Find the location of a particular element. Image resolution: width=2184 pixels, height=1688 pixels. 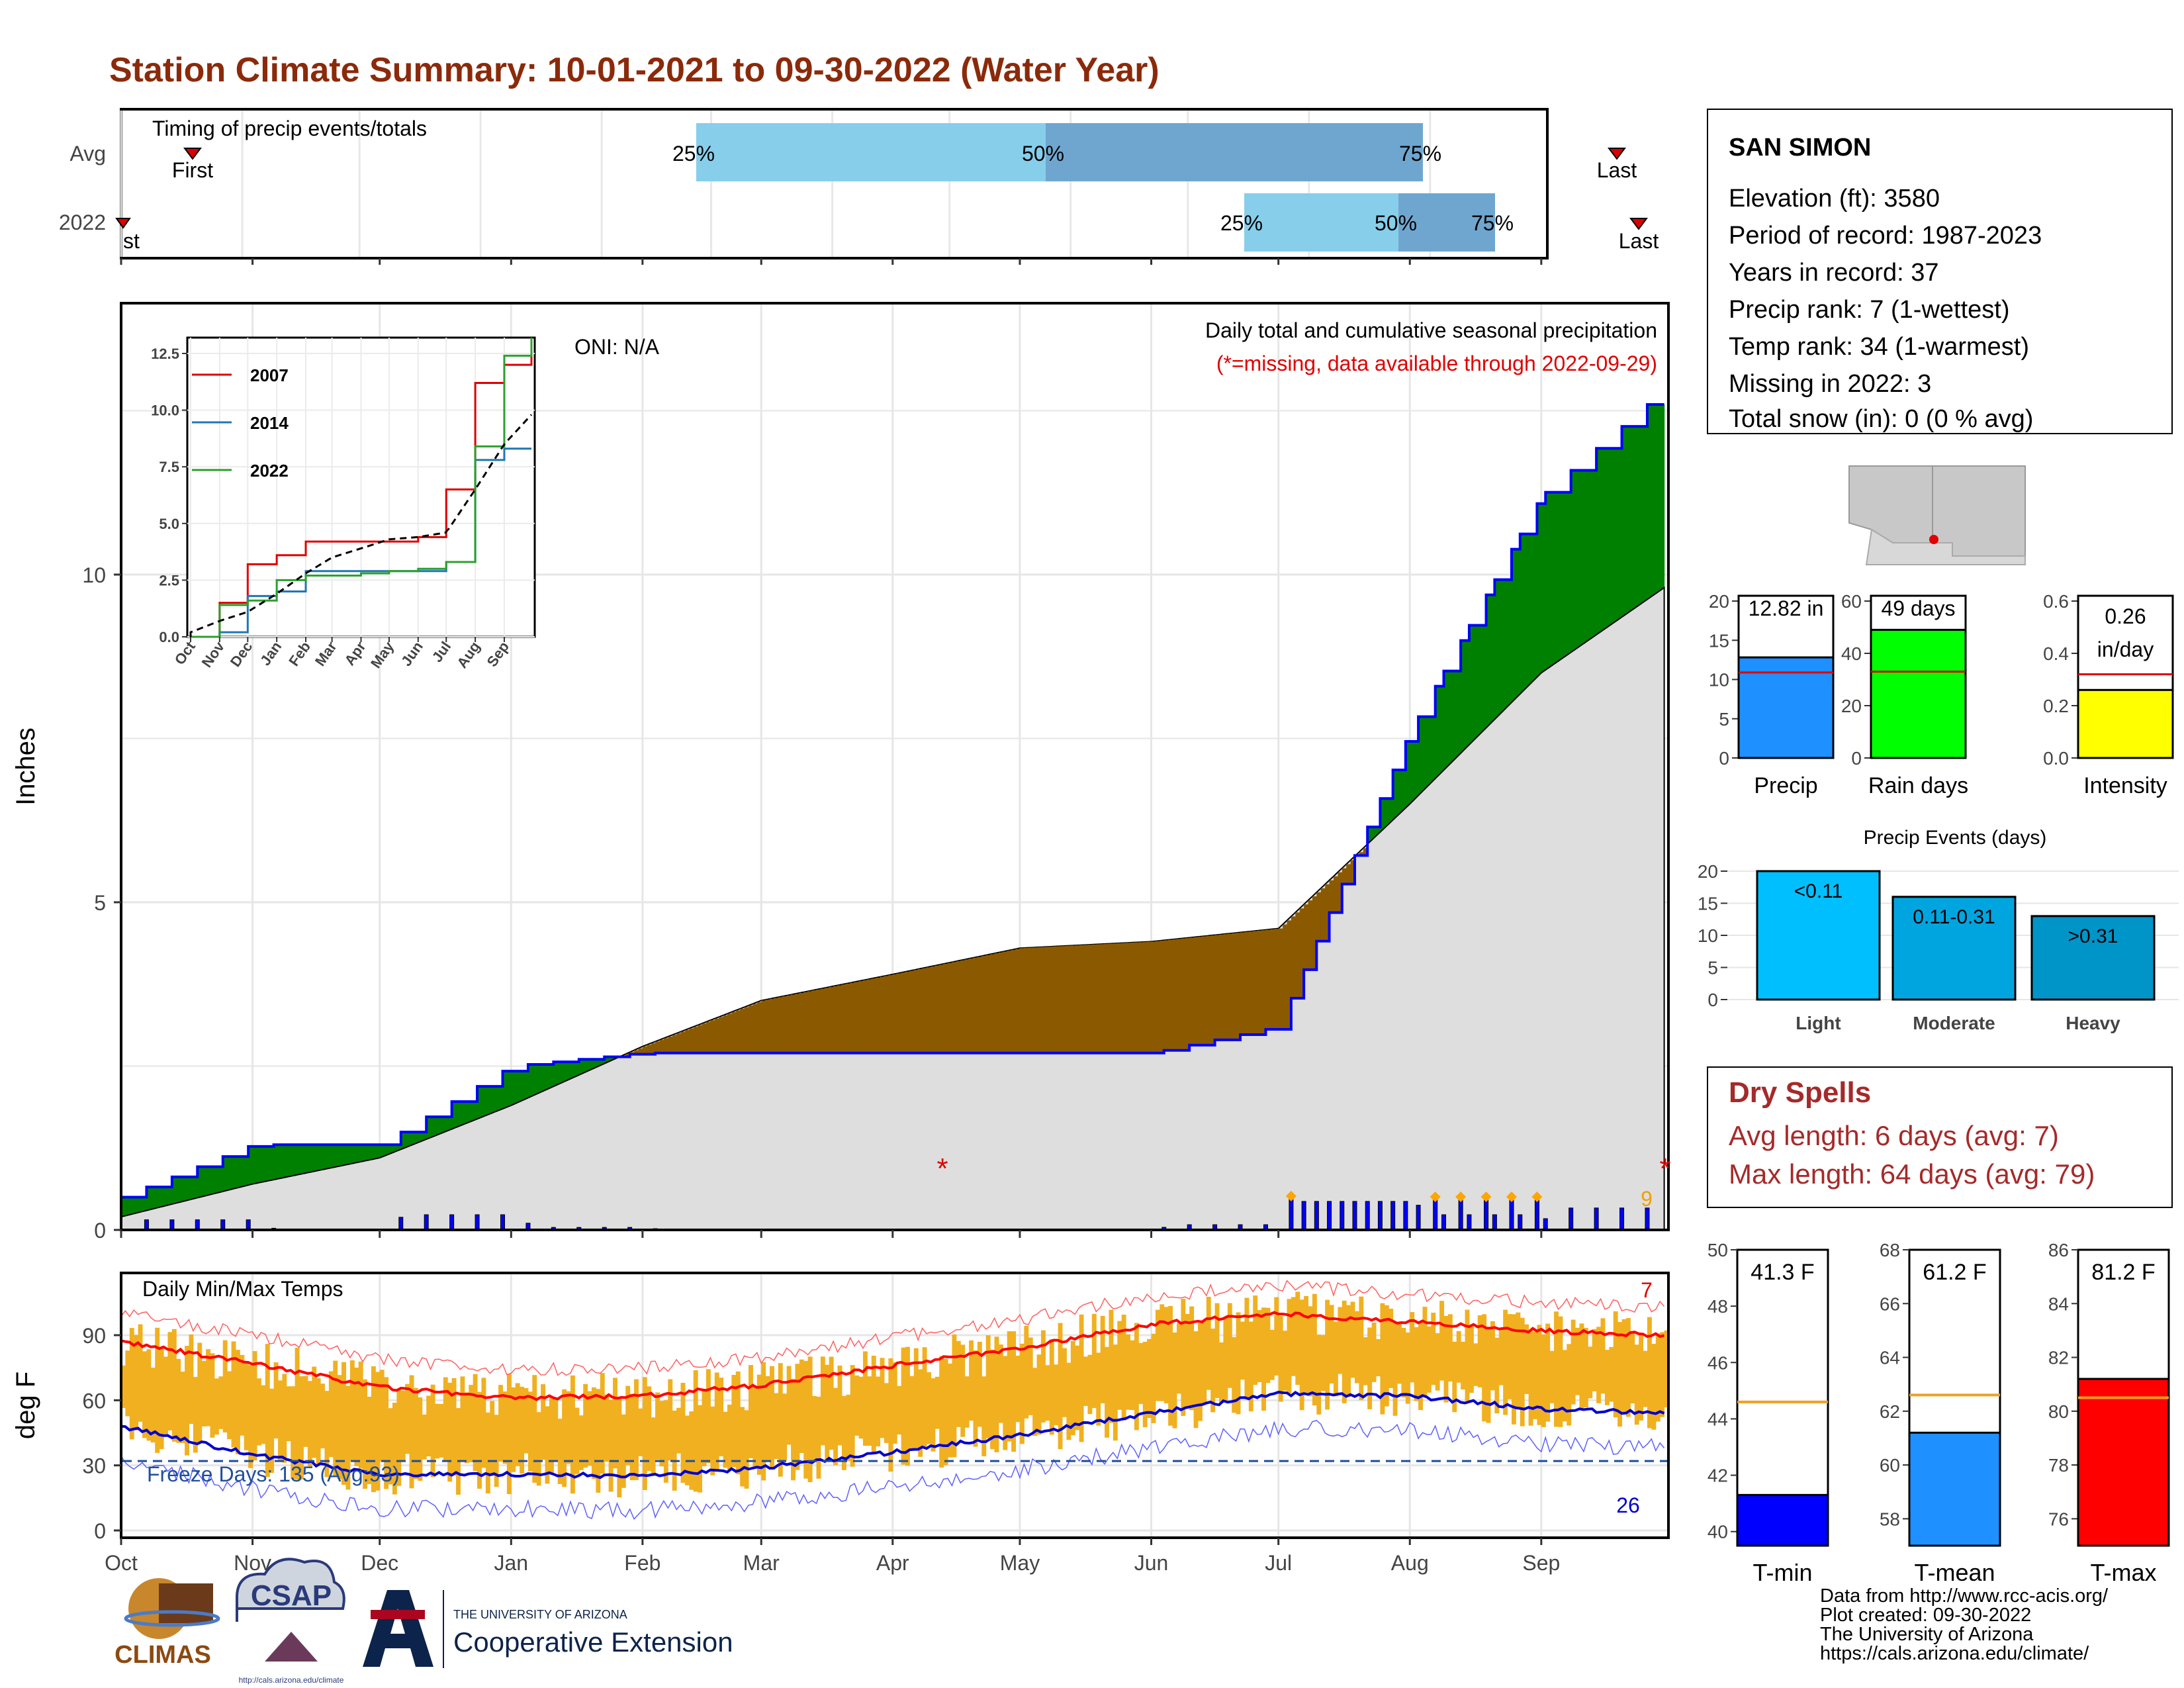

2022-50-label: 50% is located at coordinates (1396, 223).